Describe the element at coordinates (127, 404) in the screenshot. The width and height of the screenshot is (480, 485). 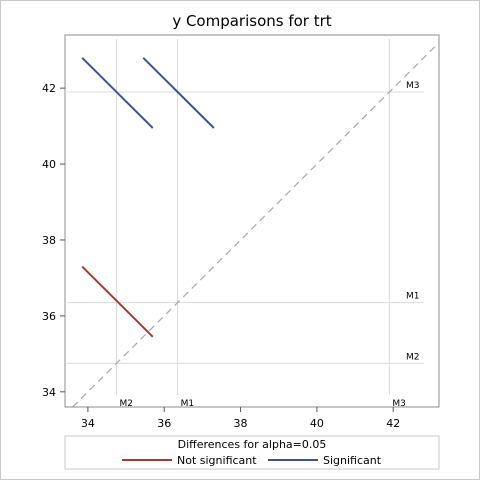
I see `group-label-bottom-m2: M2` at that location.